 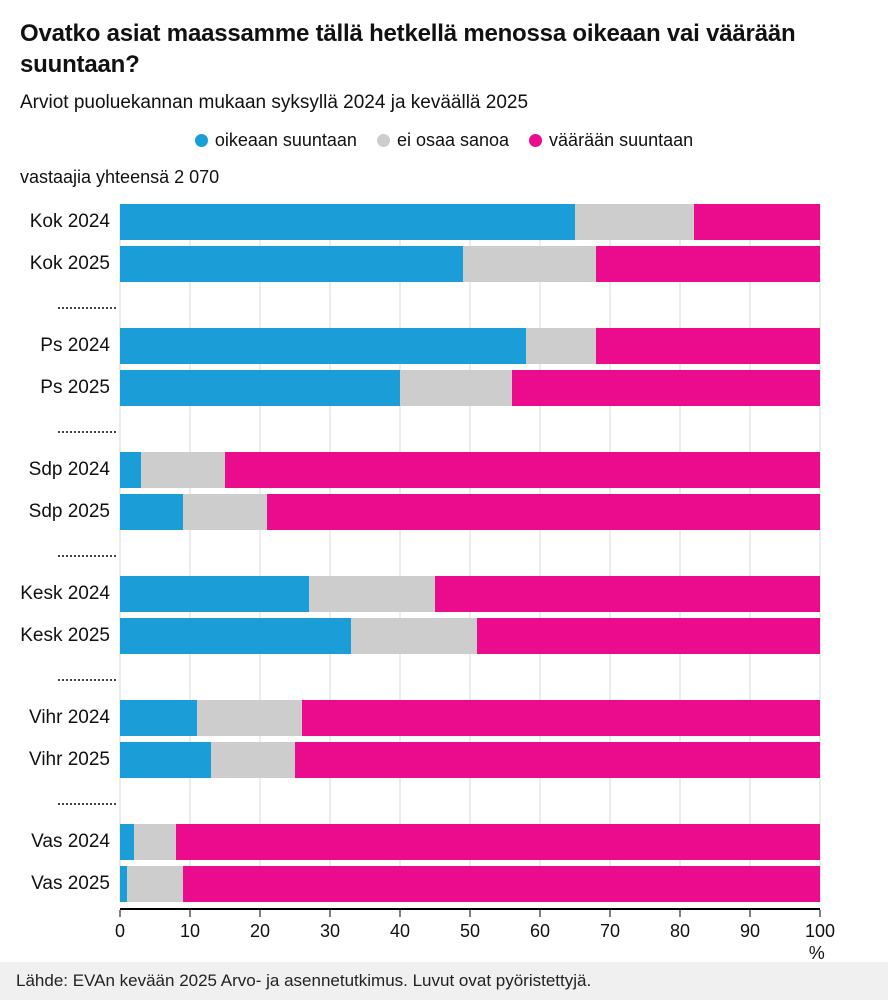 I want to click on axis-tick-label: 100, so click(x=820, y=931).